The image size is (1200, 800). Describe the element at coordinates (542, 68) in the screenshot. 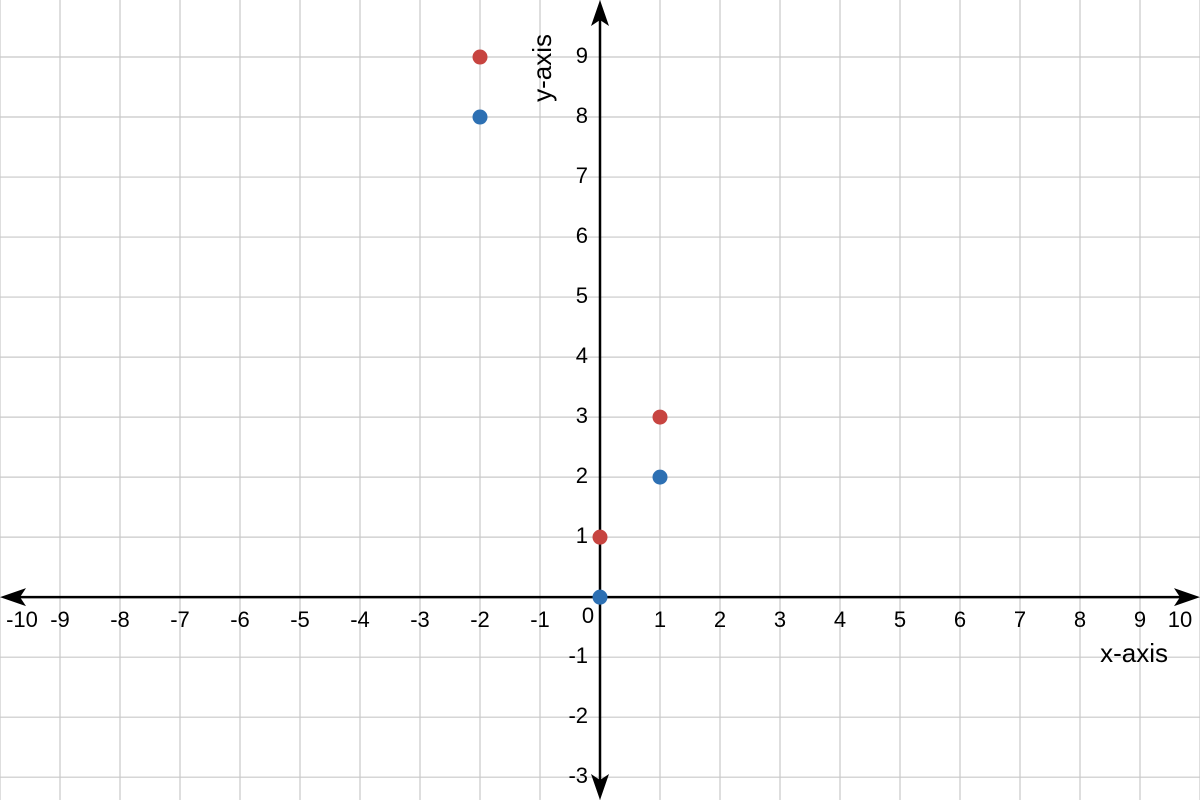

I see `y-axis-label: y-axis` at that location.